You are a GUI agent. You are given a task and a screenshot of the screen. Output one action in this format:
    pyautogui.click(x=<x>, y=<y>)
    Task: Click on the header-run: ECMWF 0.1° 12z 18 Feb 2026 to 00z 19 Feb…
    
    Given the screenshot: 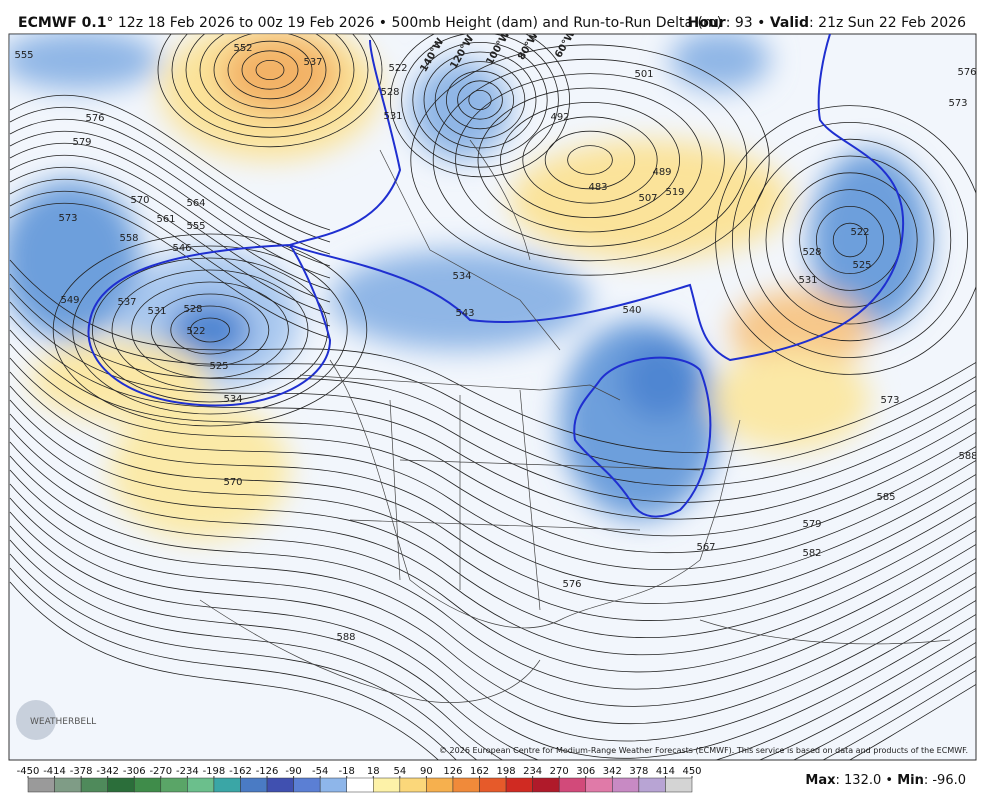 What is the action you would take?
    pyautogui.click(x=370, y=23)
    